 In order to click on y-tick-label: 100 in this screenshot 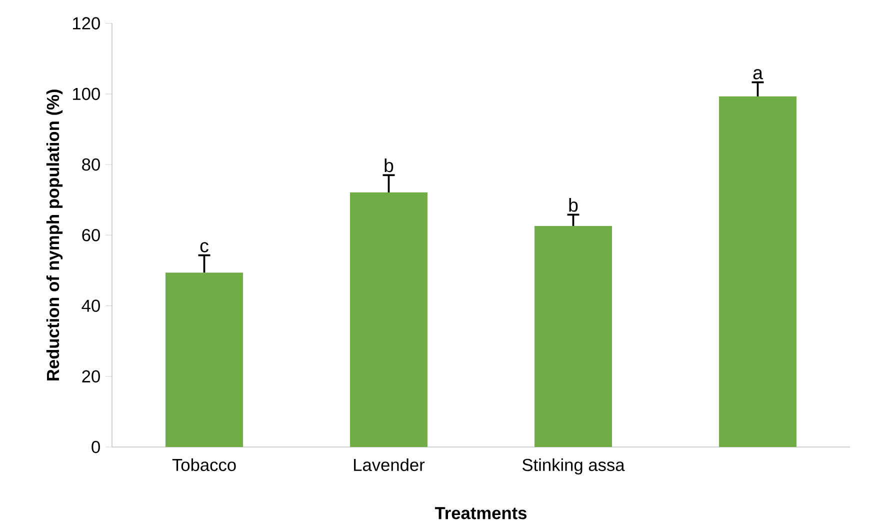, I will do `click(86, 94)`.